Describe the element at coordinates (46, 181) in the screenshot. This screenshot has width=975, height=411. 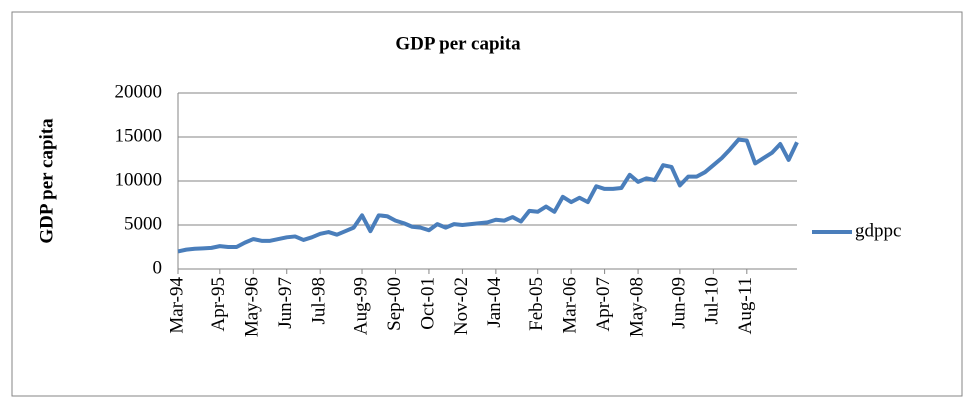
I see `y-axis-title: GDP per capita` at that location.